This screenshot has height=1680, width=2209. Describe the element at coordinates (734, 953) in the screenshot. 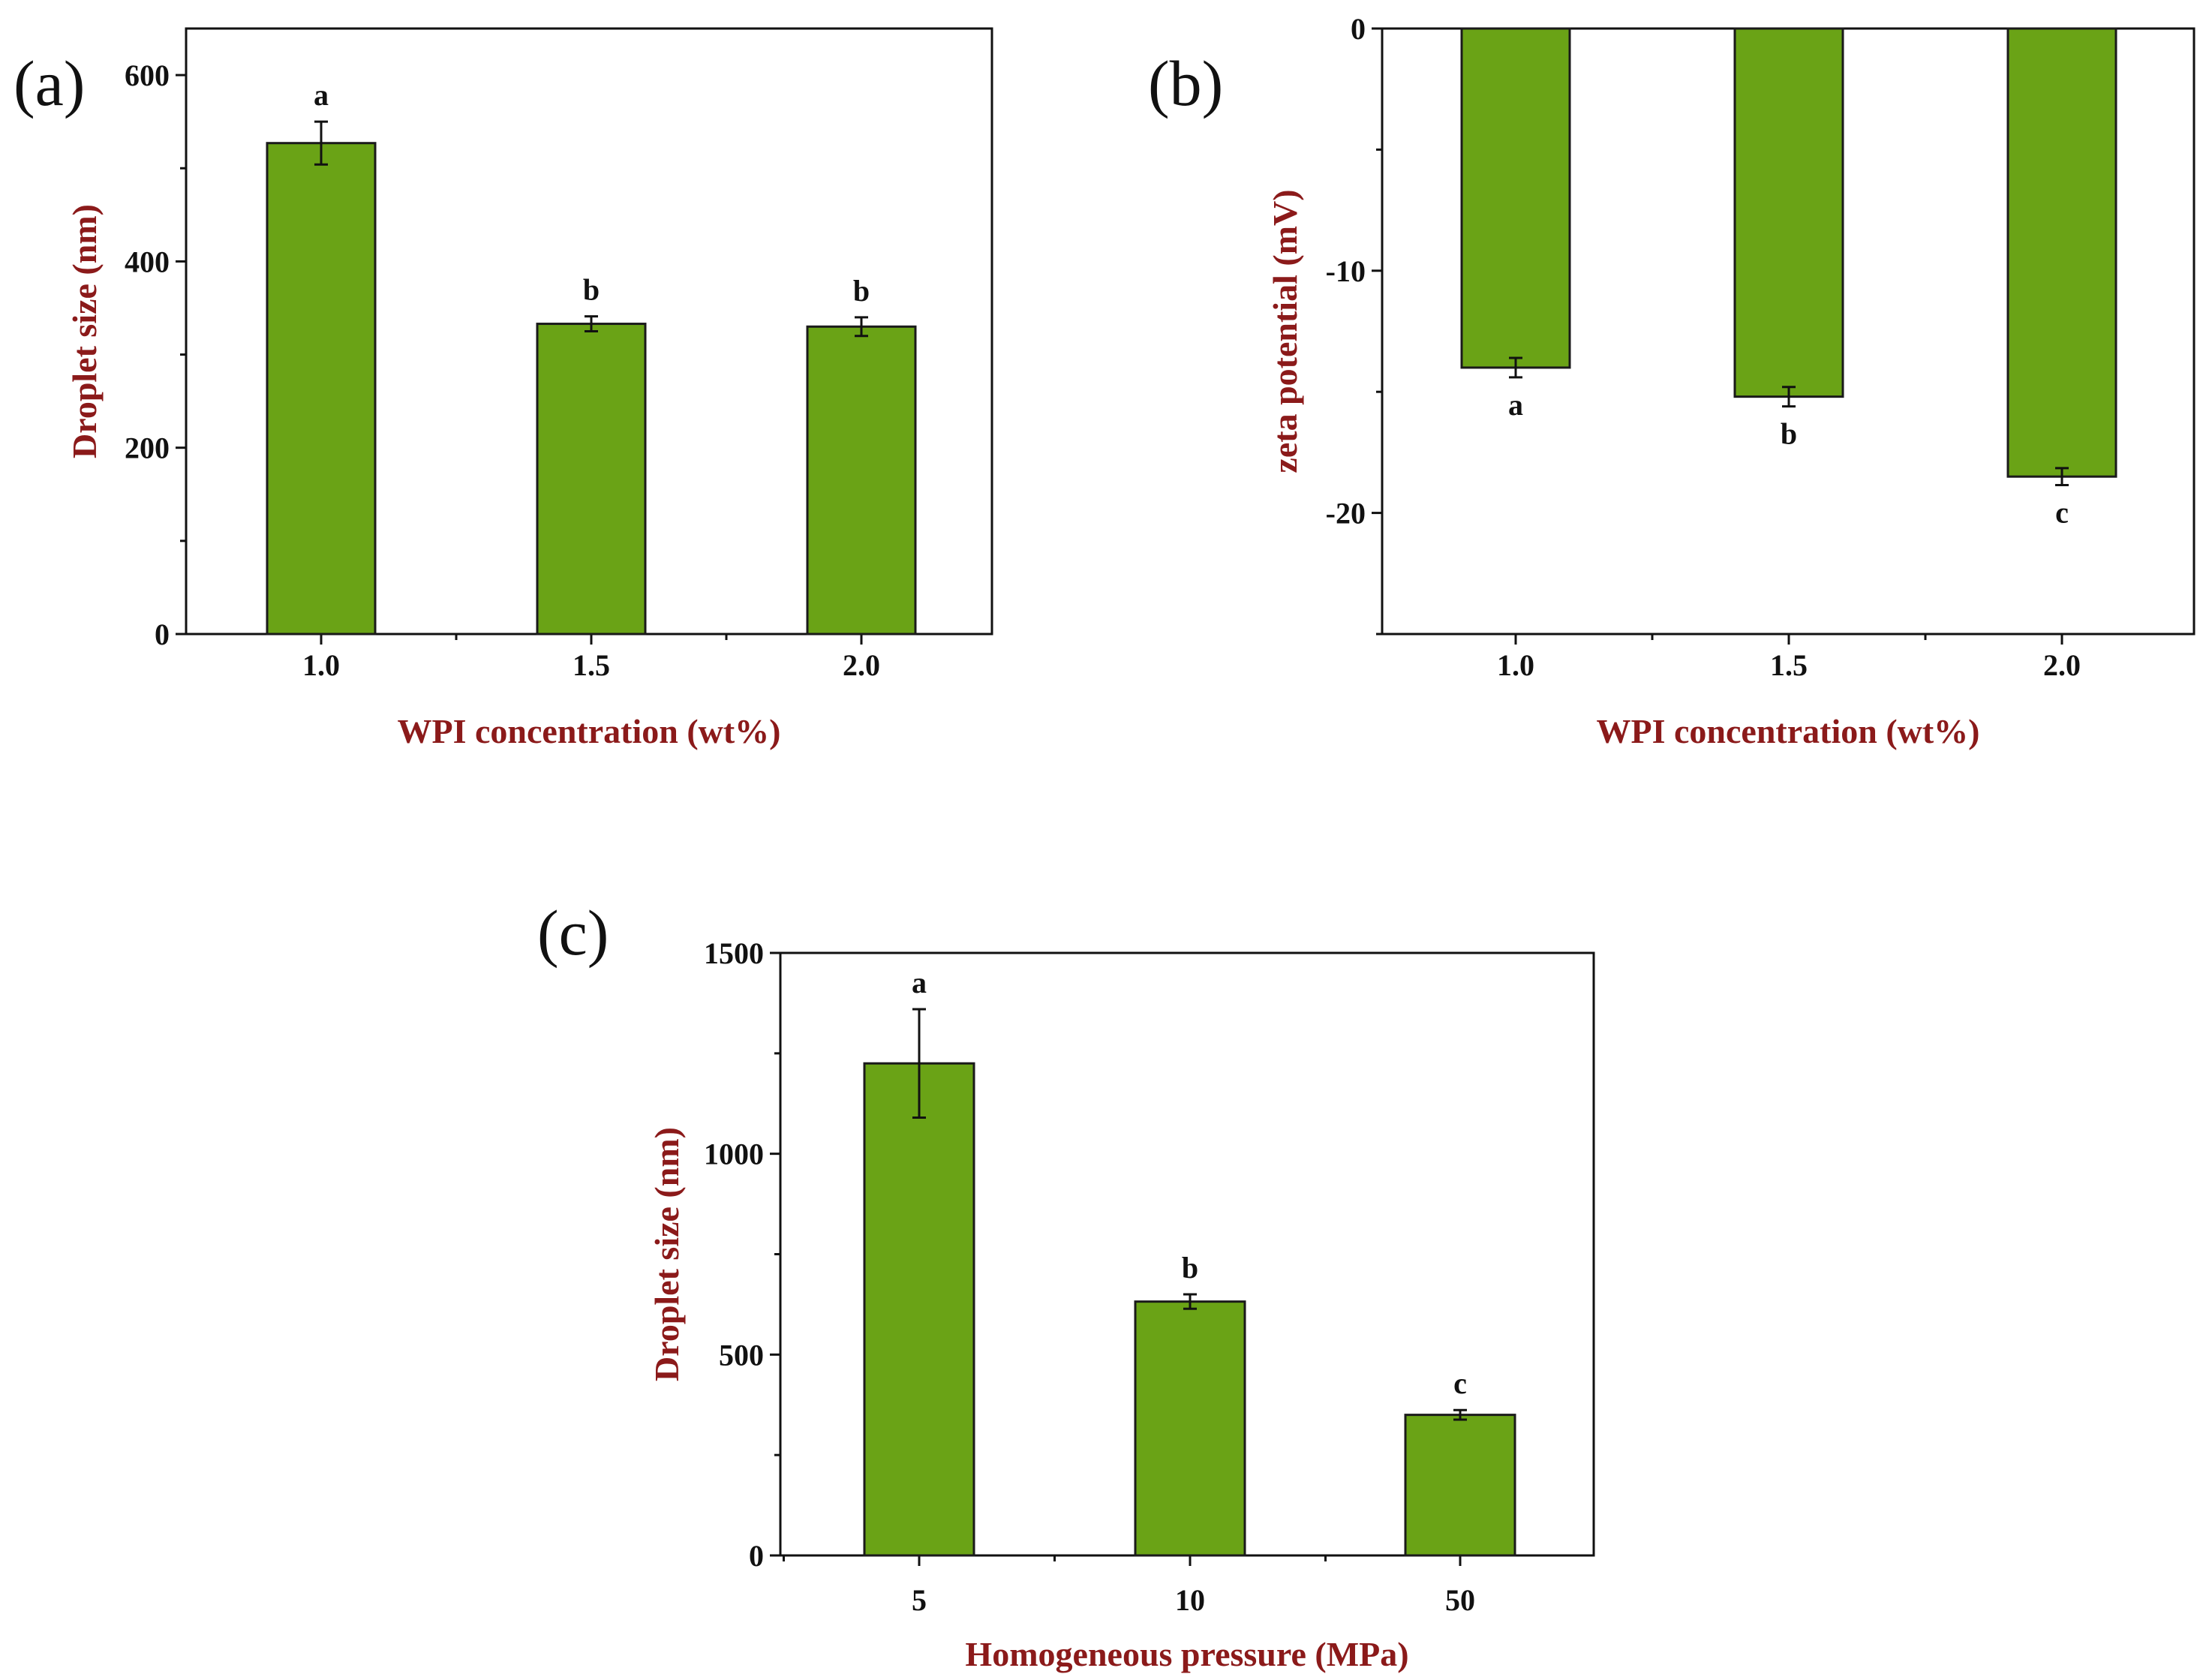

I see `y-tick-label: 1500` at that location.